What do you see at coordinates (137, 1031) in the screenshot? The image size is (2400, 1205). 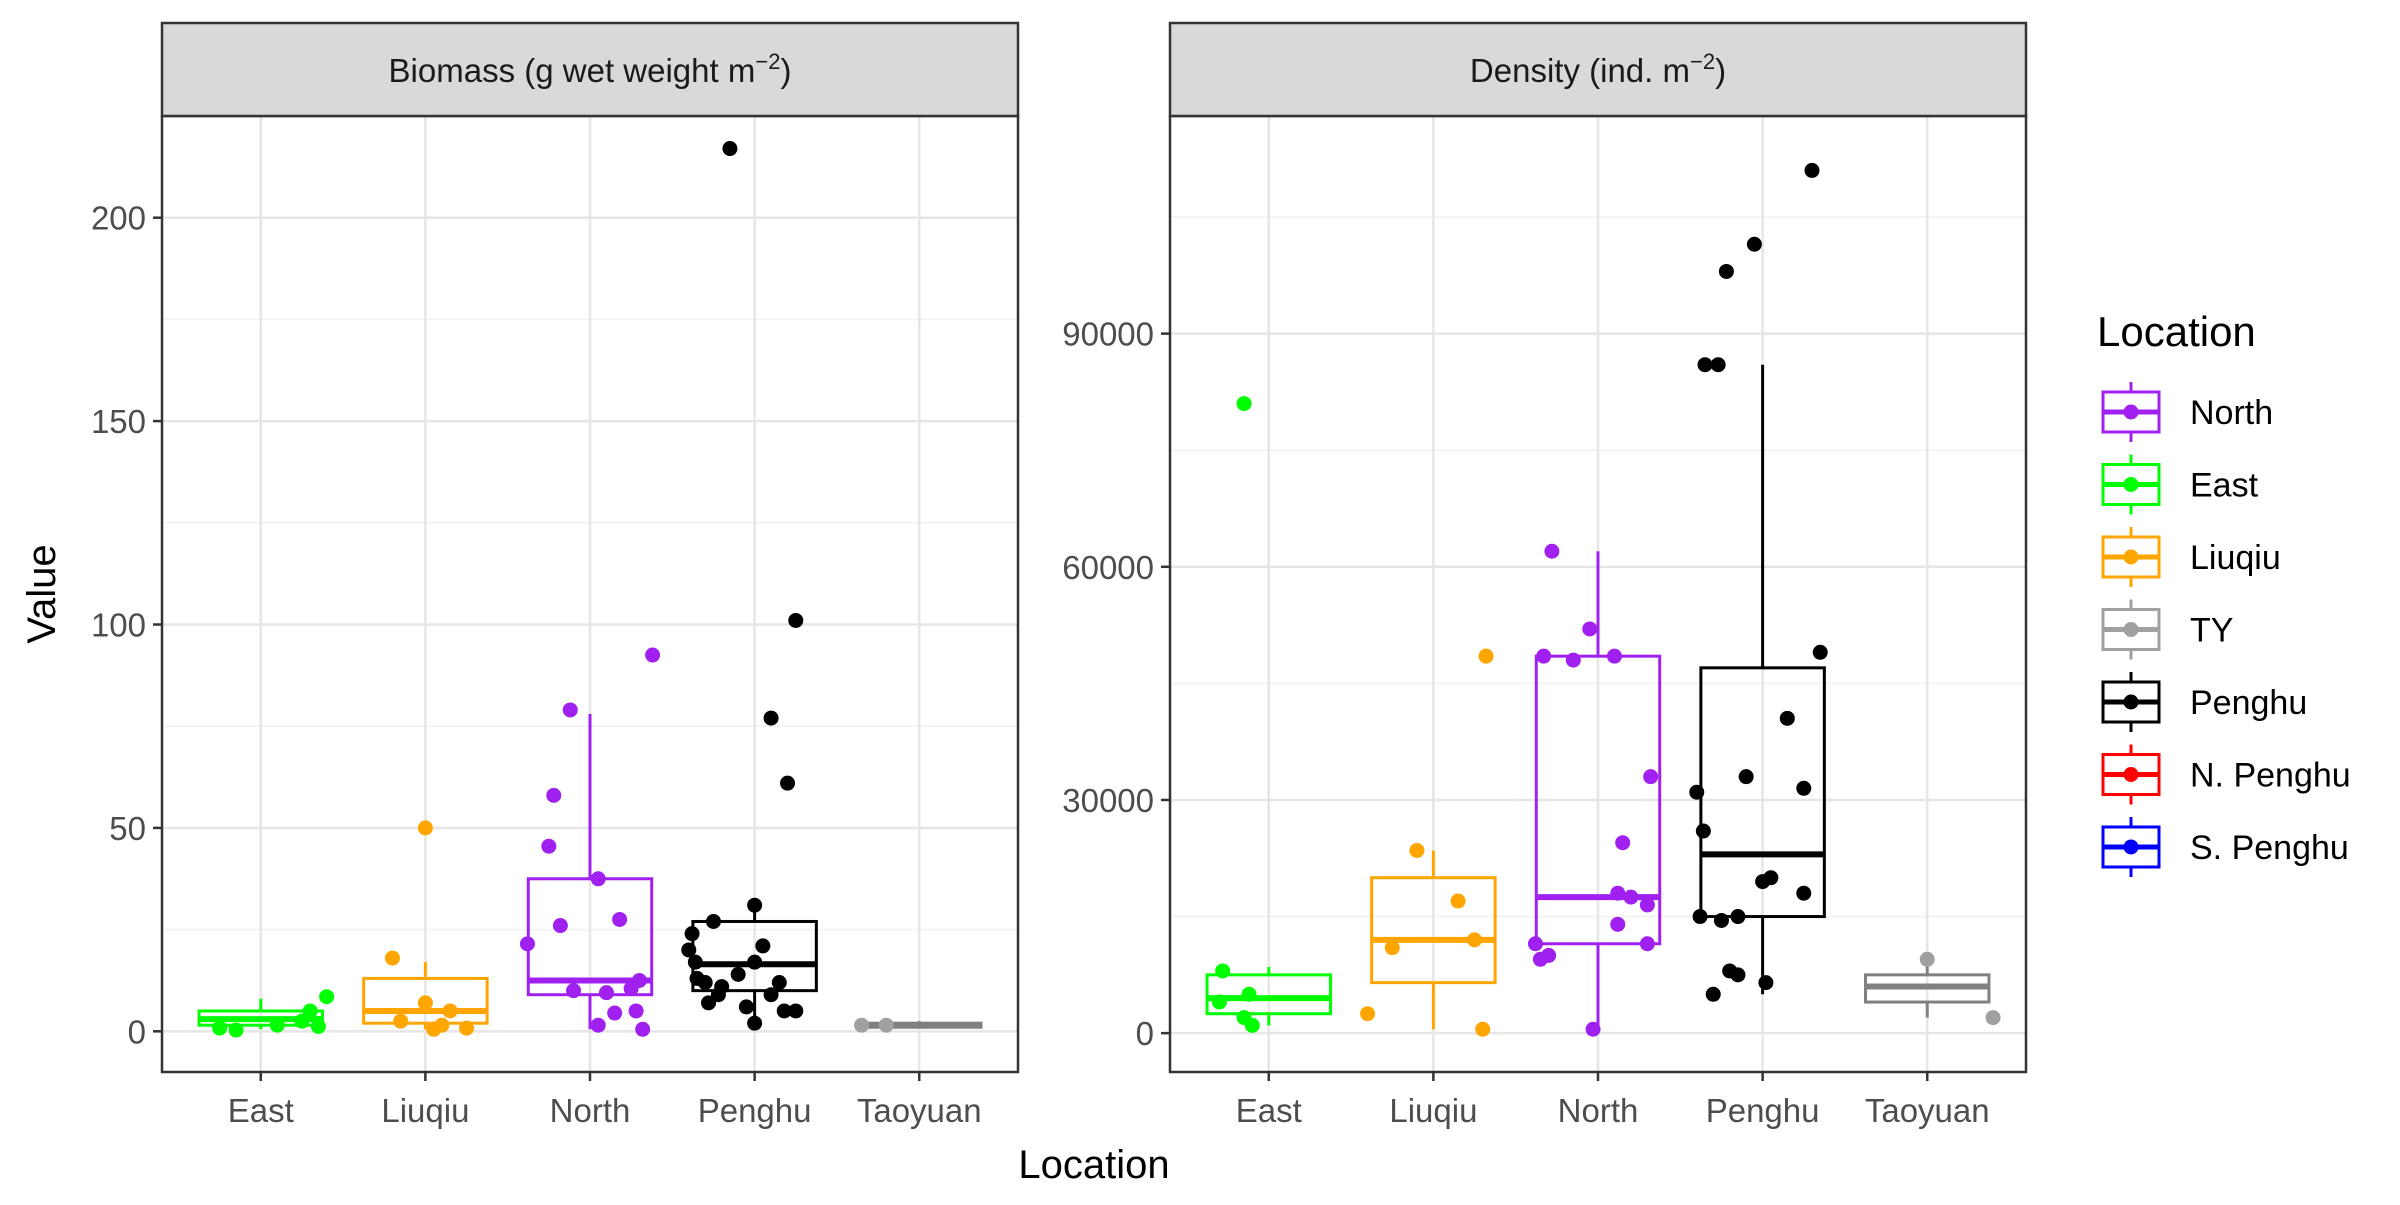 I see `y-tick-label: 0` at bounding box center [137, 1031].